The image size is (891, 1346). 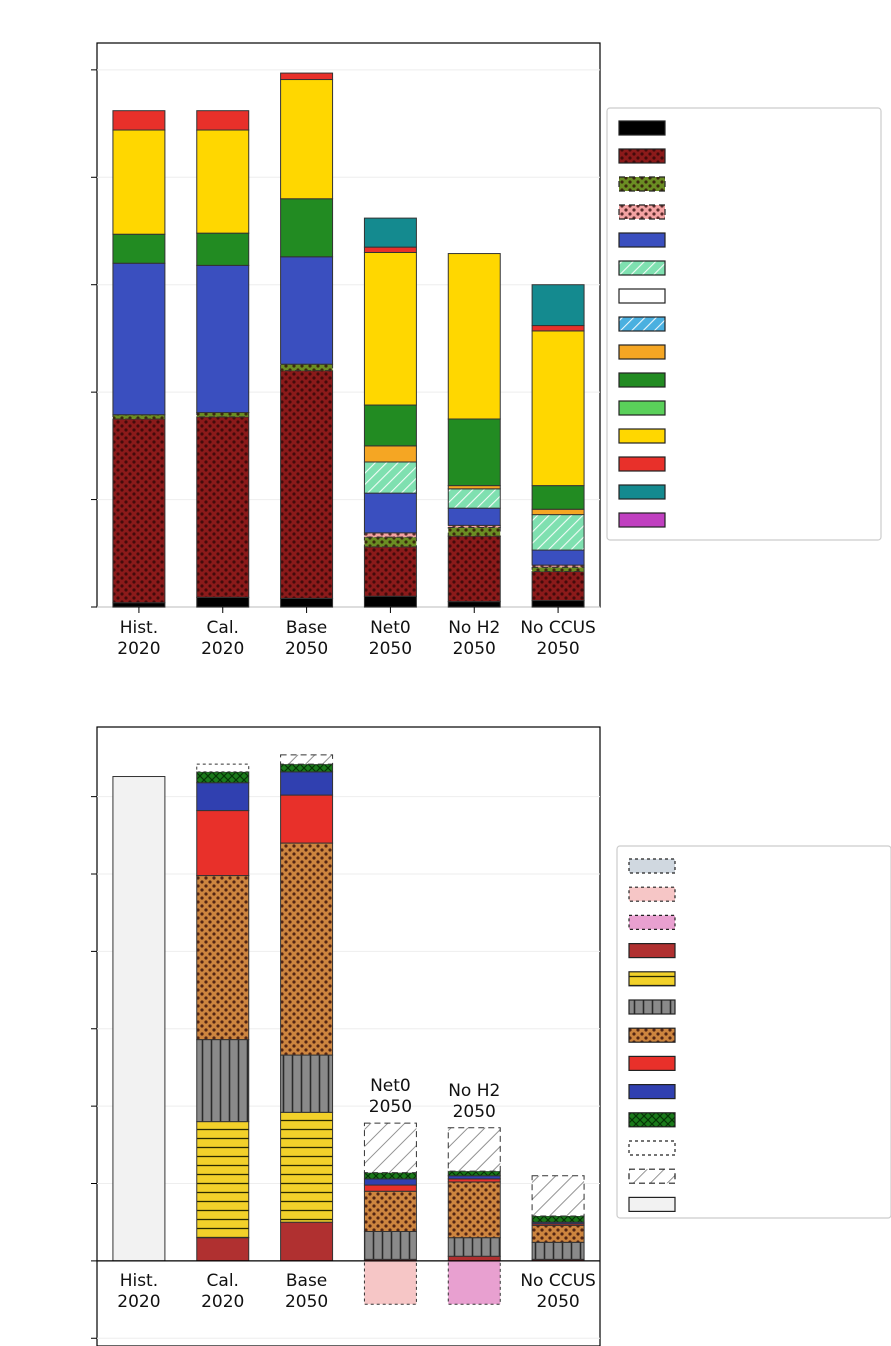 I want to click on x-tick-label-line: Hist., so click(x=139, y=628).